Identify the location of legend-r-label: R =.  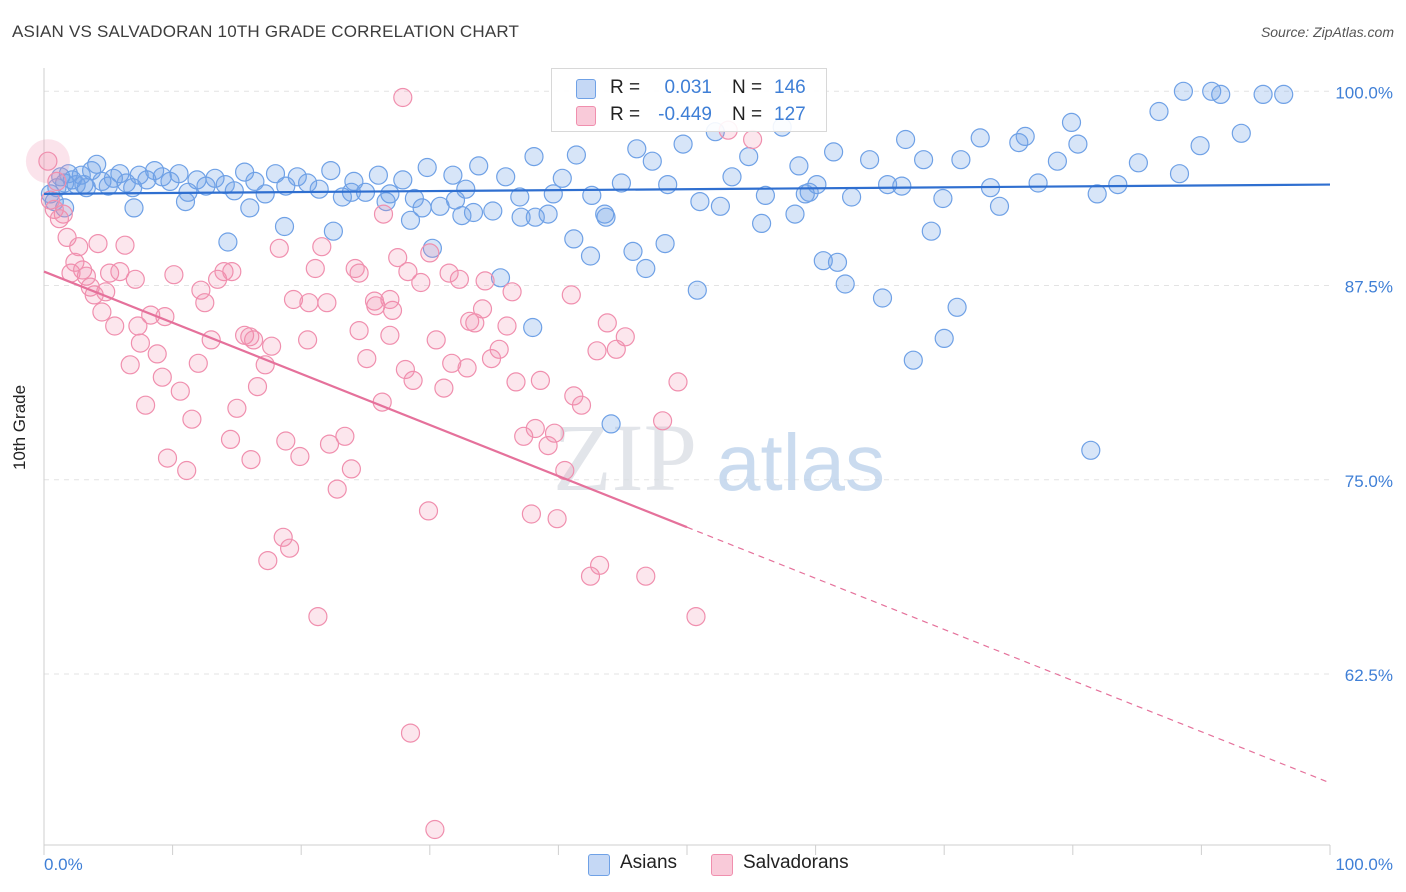
(625, 87).